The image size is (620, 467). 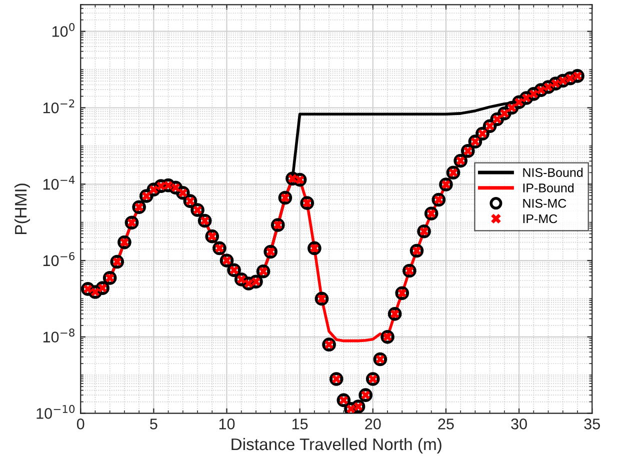 What do you see at coordinates (300, 424) in the screenshot?
I see `x-tick-label: 15` at bounding box center [300, 424].